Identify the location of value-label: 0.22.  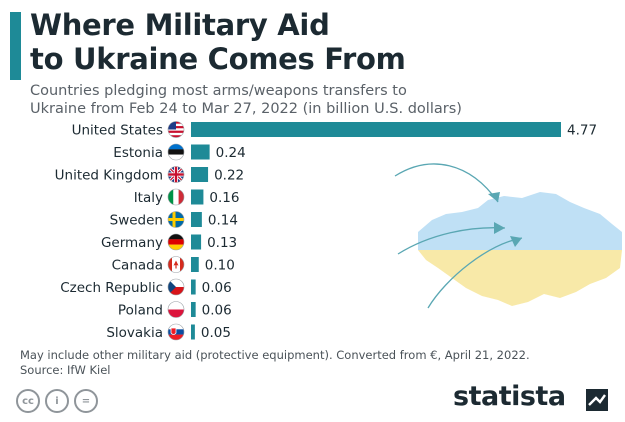
(229, 176).